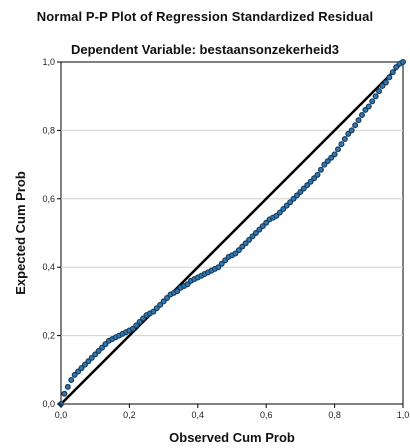 Image resolution: width=410 pixels, height=448 pixels. I want to click on x-tick-label: 0,4, so click(198, 415).